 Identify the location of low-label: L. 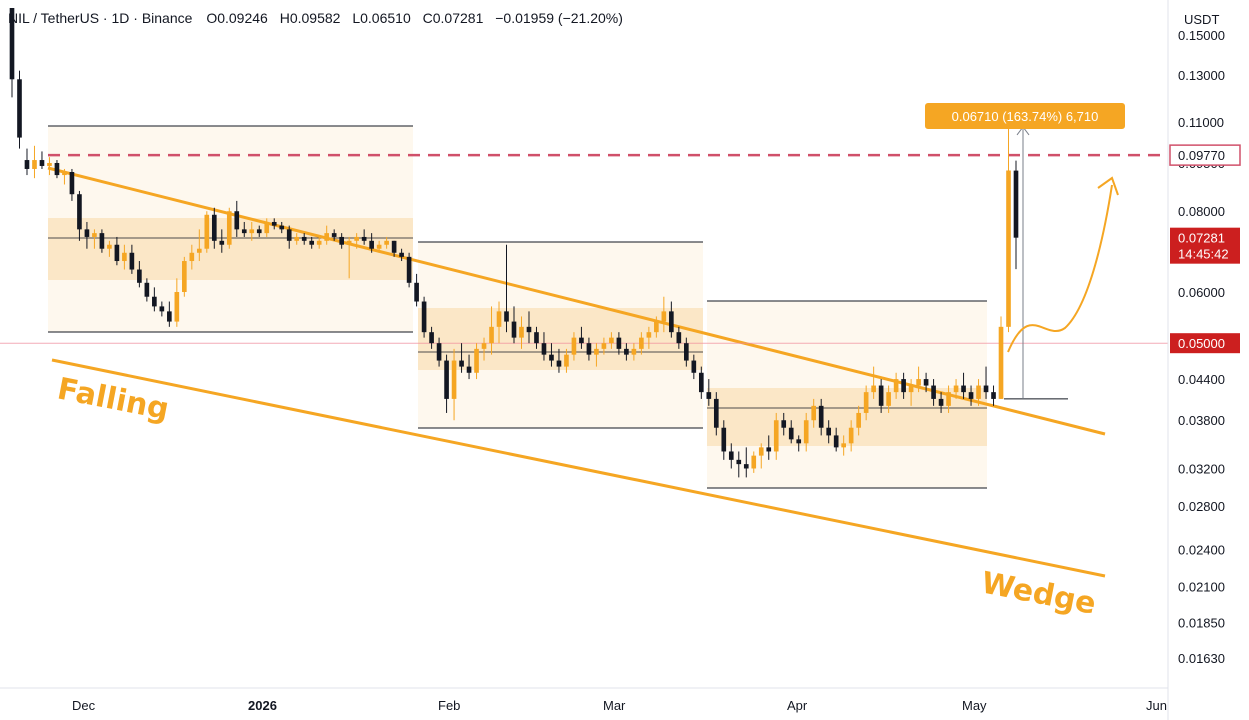
(356, 18).